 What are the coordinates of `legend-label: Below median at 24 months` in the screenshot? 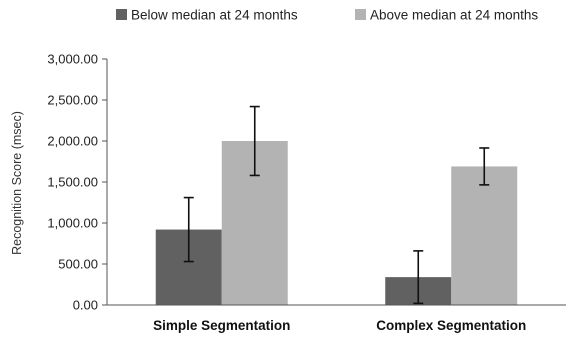 It's located at (214, 15).